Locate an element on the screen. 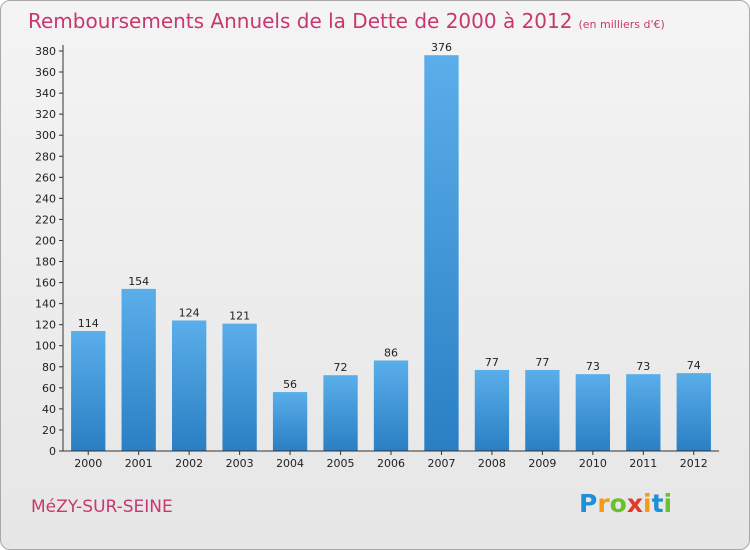  unit-label: (en milliers d'€) is located at coordinates (621, 24).